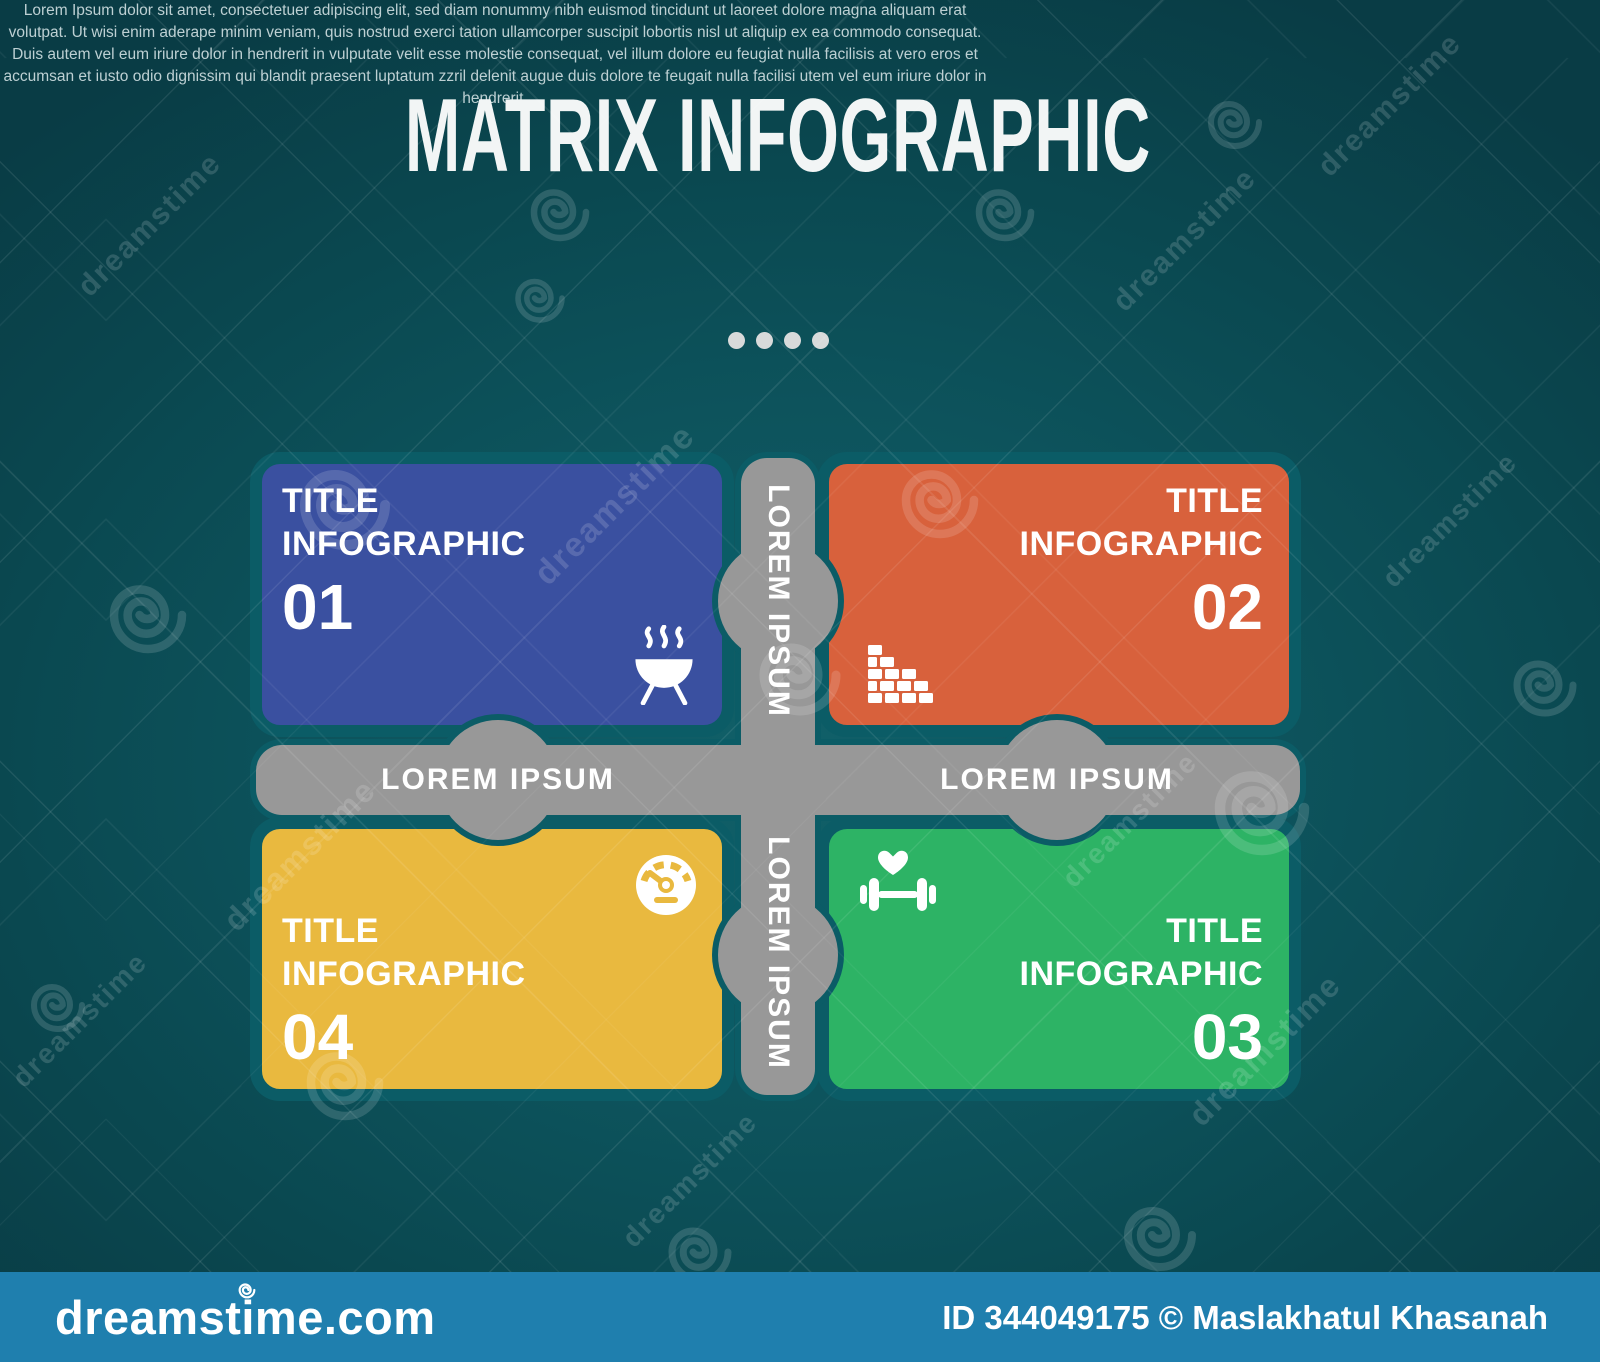 Image resolution: width=1600 pixels, height=1362 pixels. What do you see at coordinates (318, 606) in the screenshot?
I see `box-number: 01` at bounding box center [318, 606].